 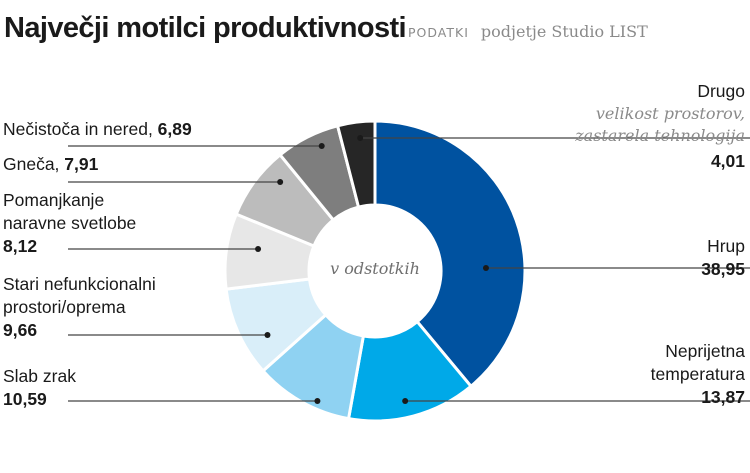 What do you see at coordinates (564, 31) in the screenshot?
I see `source-text: podjetje Studio LIST` at bounding box center [564, 31].